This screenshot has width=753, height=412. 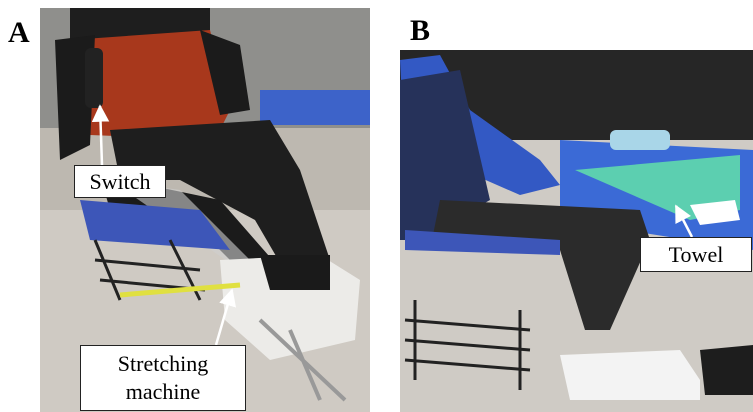 I want to click on callout: Towel, so click(x=696, y=254).